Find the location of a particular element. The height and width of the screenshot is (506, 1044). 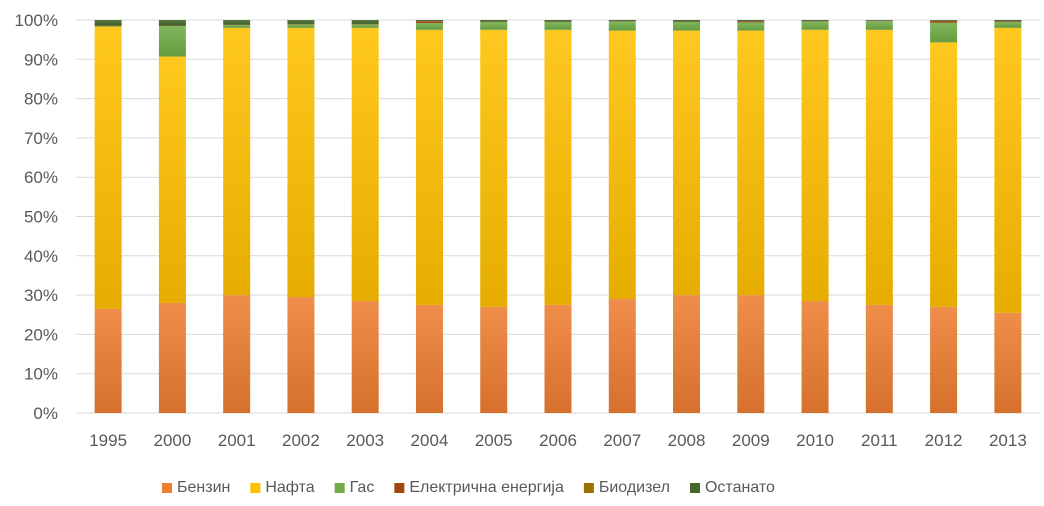

bar-stack-2006 is located at coordinates (558, 216).